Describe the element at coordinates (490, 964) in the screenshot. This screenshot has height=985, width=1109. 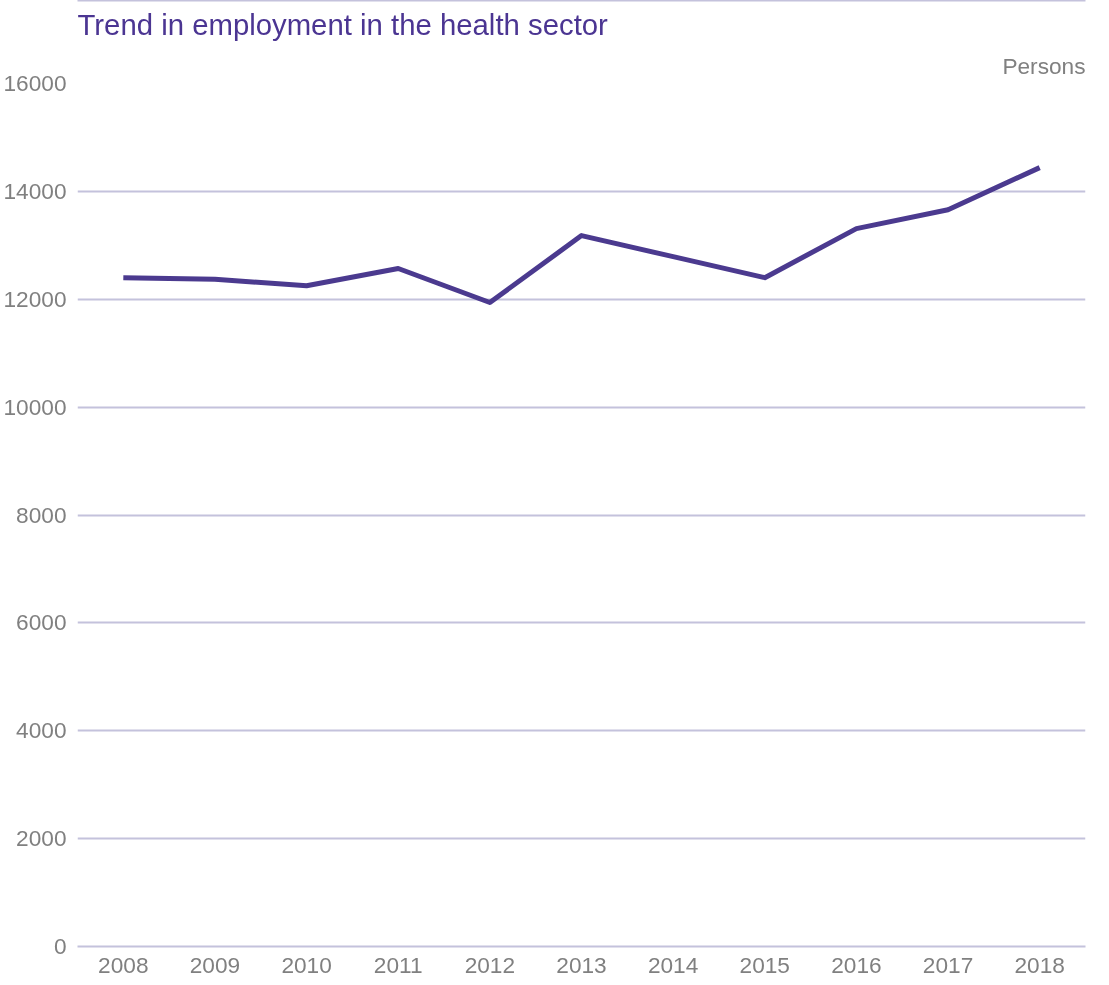
I see `x-tick-label: 2012` at that location.